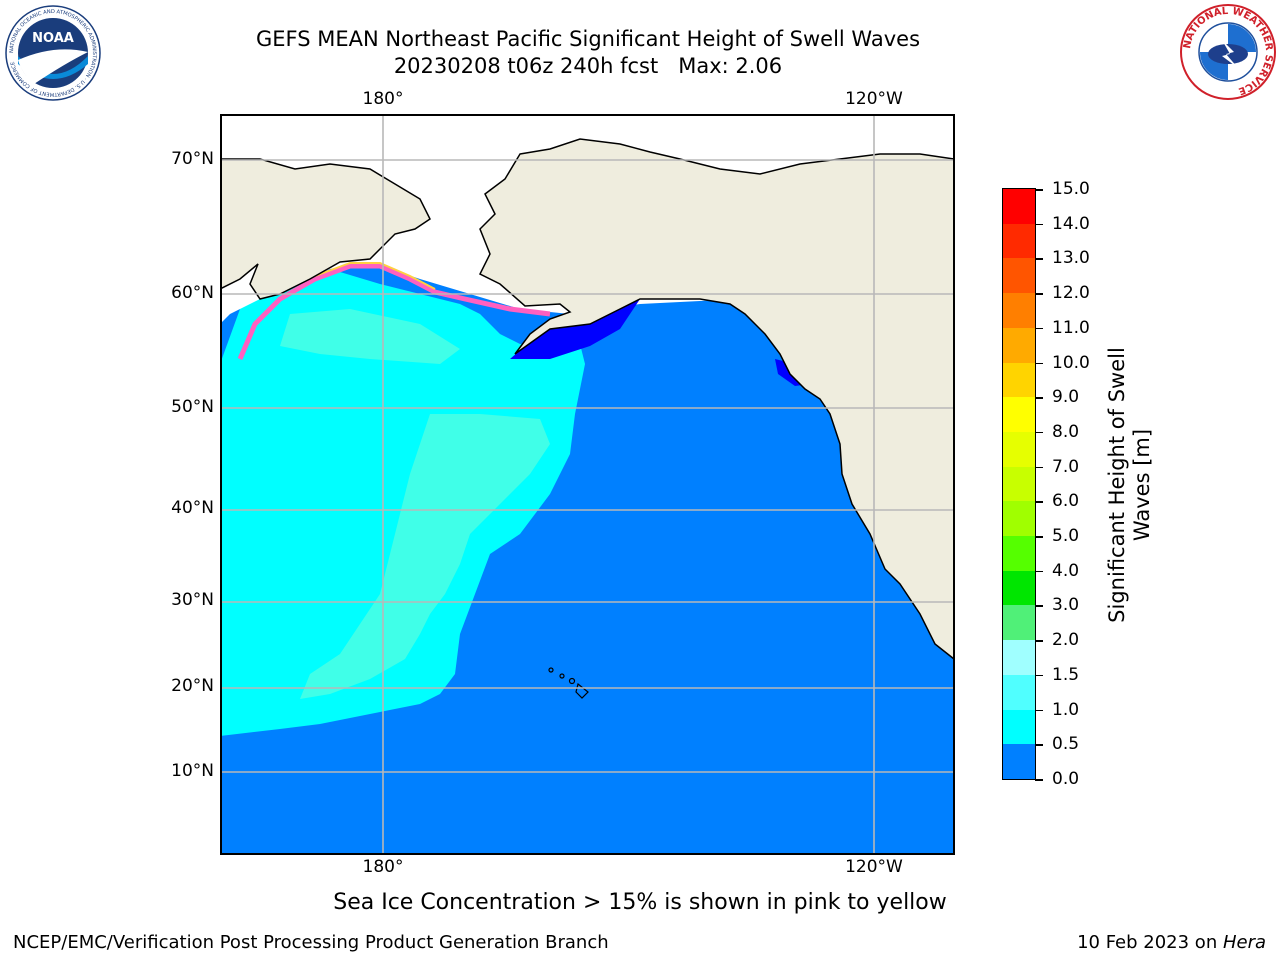  Describe the element at coordinates (1071, 223) in the screenshot. I see `colorbar-tick-label: 14.0` at that location.